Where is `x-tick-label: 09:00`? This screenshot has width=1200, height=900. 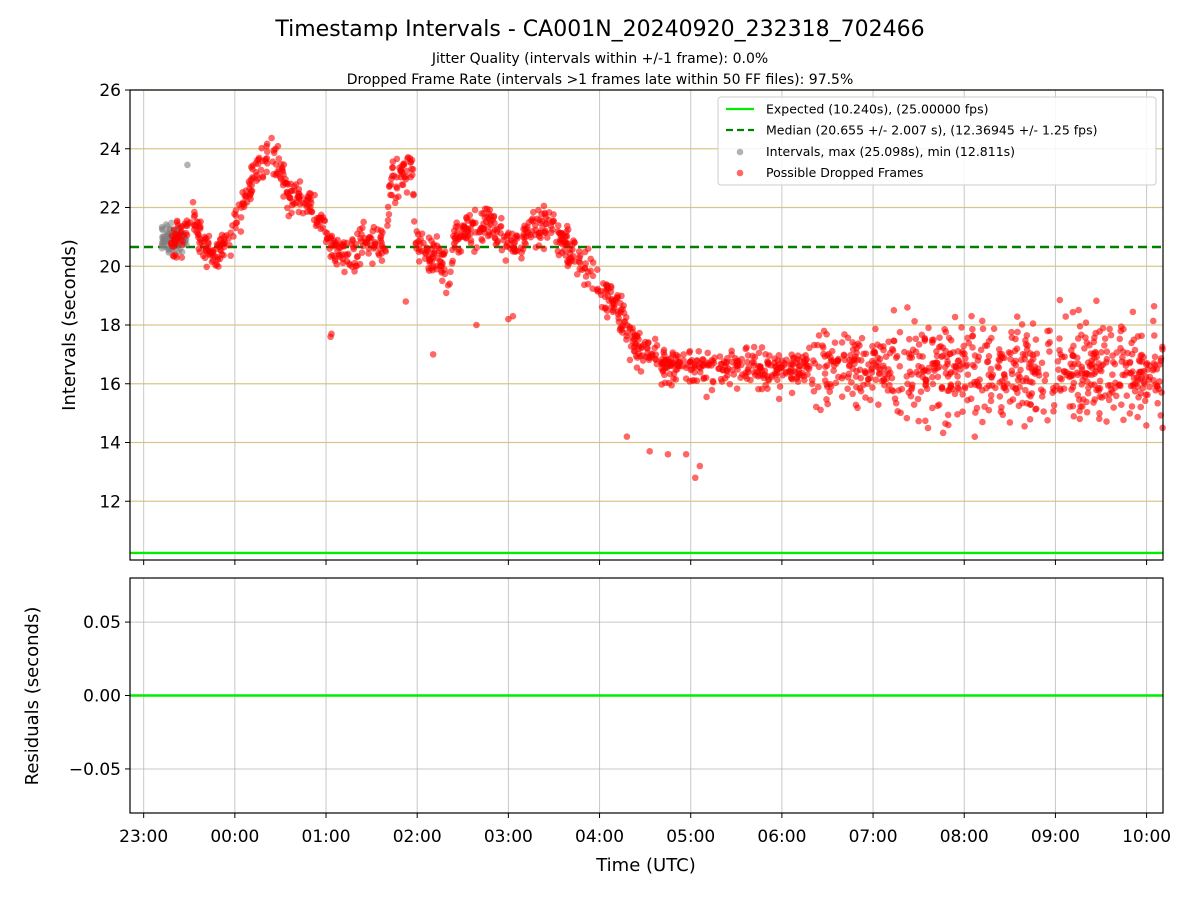
x-tick-label: 09:00 is located at coordinates (1055, 837).